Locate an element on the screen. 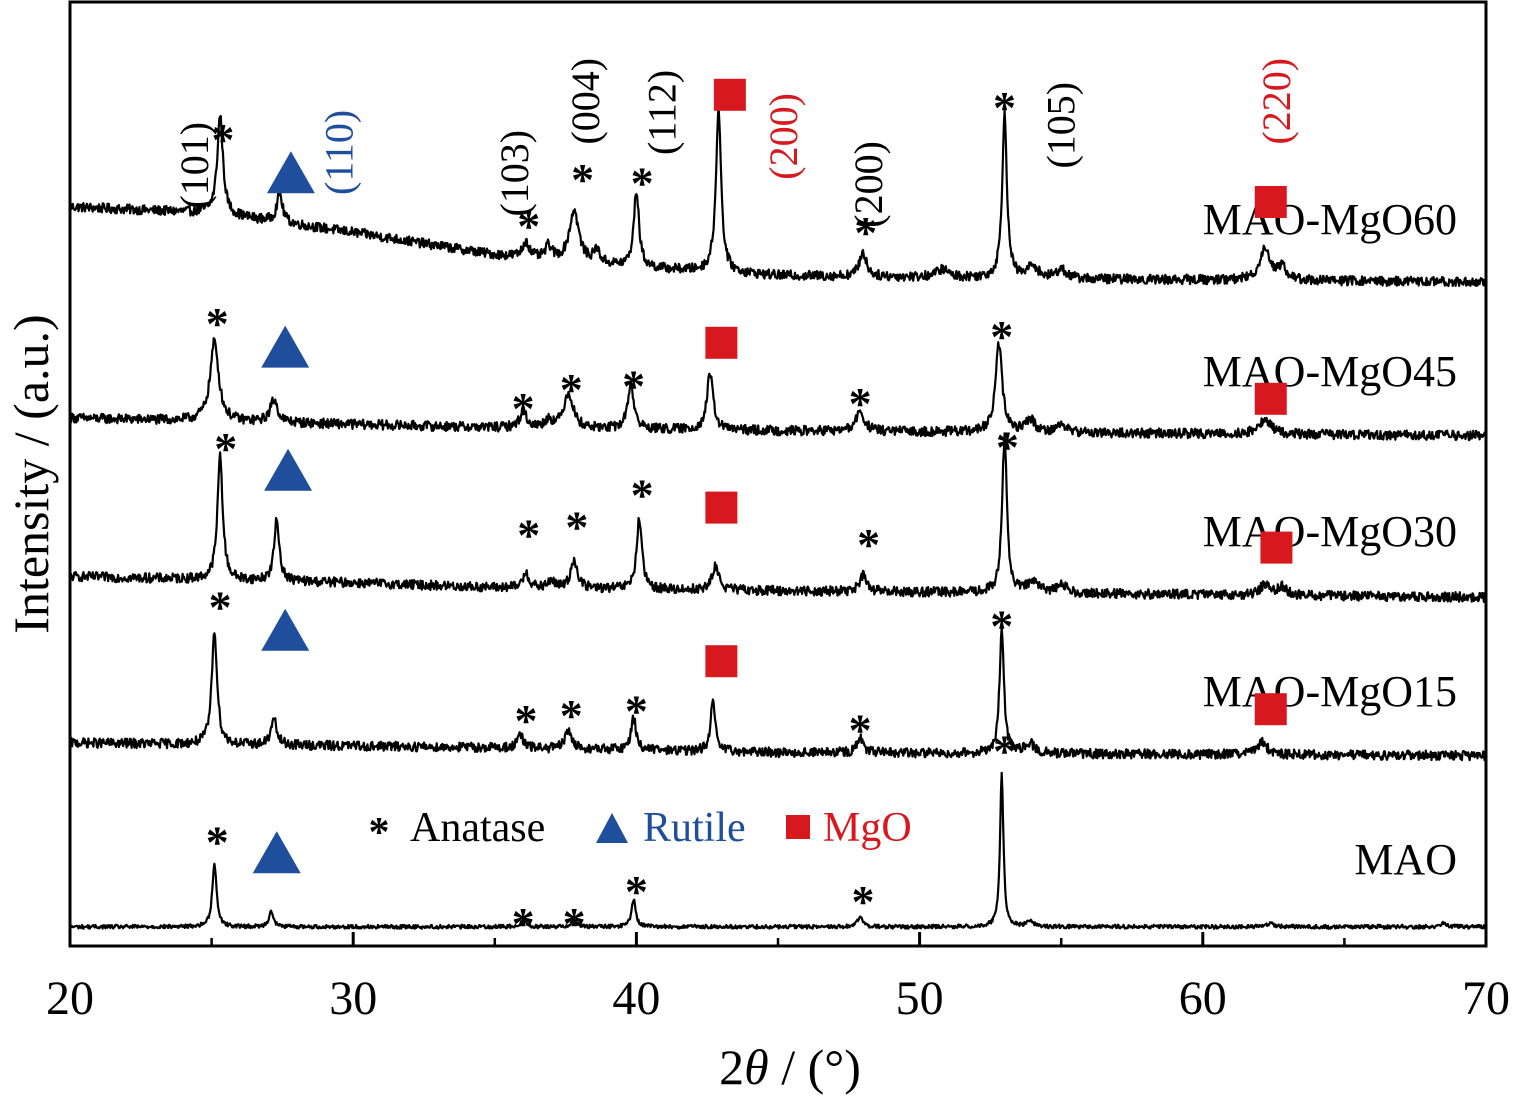 Image resolution: width=1516 pixels, height=1096 pixels. series-label-mao-mgo45: MAO-MgO45 is located at coordinates (1330, 371).